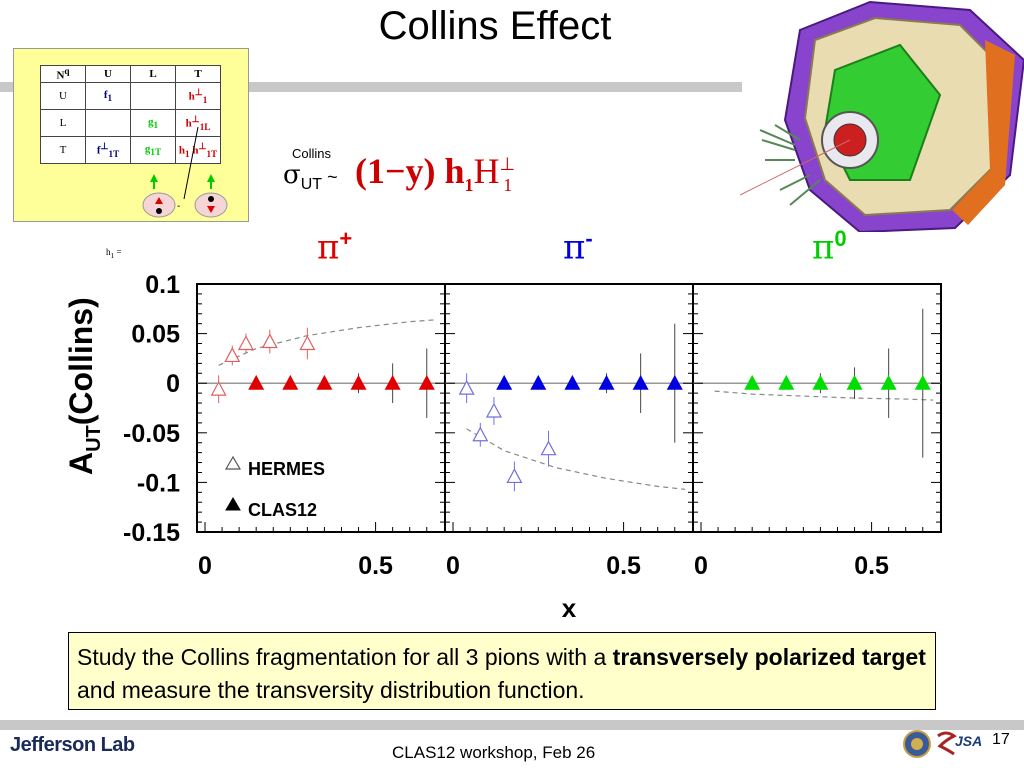  Describe the element at coordinates (72, 745) in the screenshot. I see `jefferson-lab-logo: Jefferson Lab` at that location.